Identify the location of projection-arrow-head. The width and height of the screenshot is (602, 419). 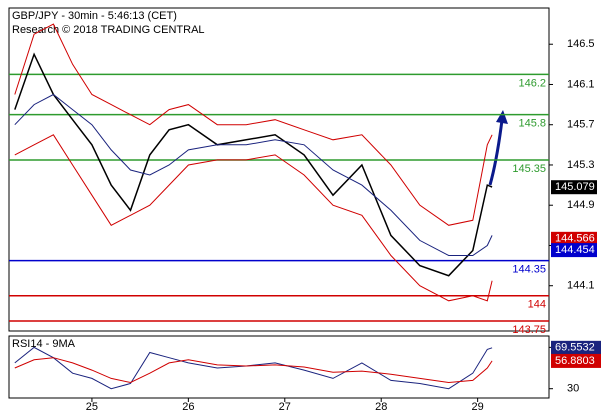
(502, 117).